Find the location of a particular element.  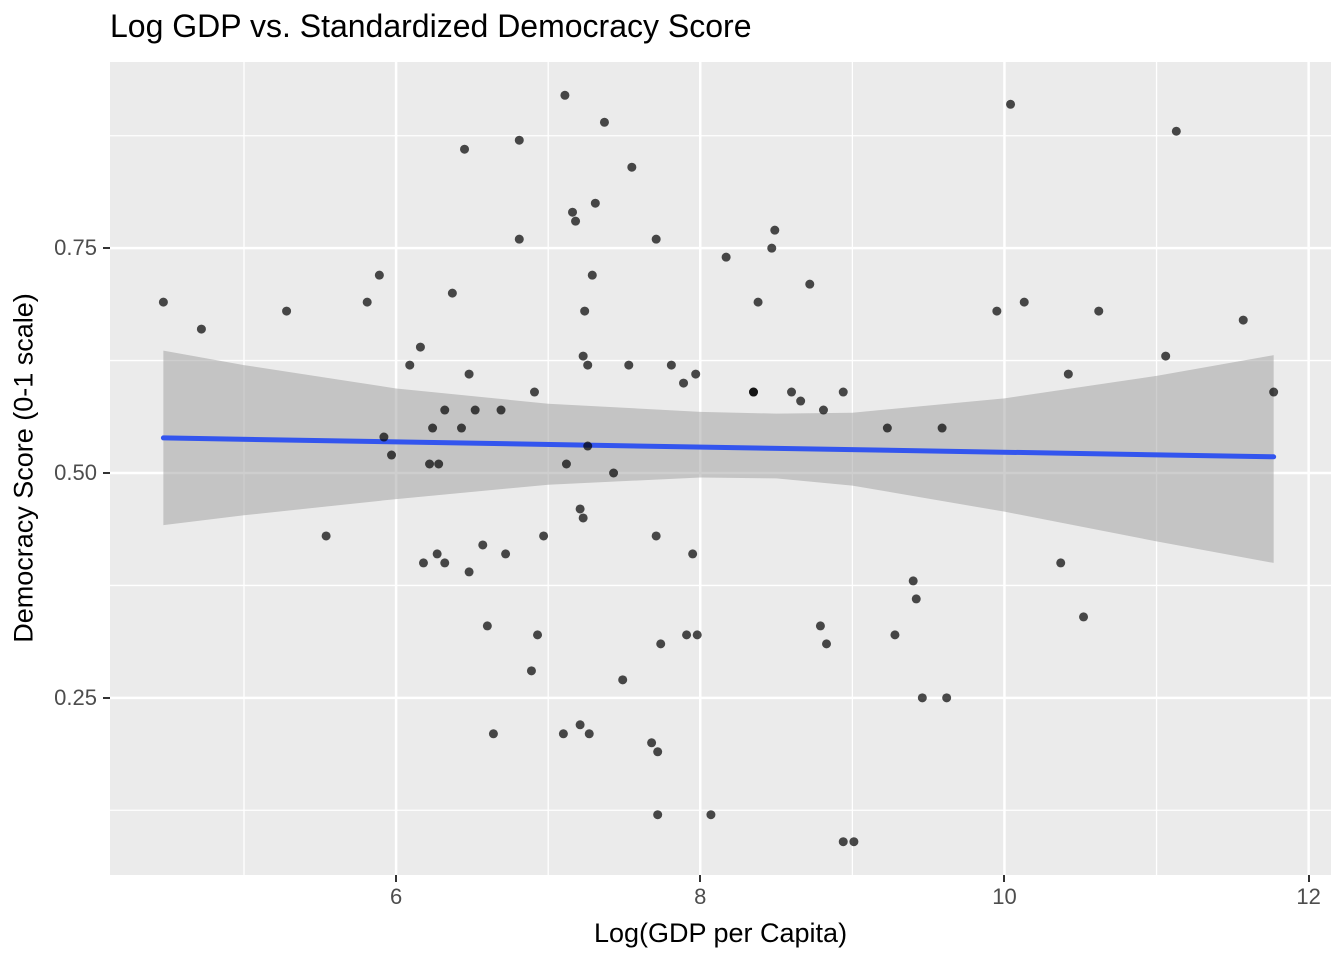

x-tick-label: 6 is located at coordinates (396, 896).